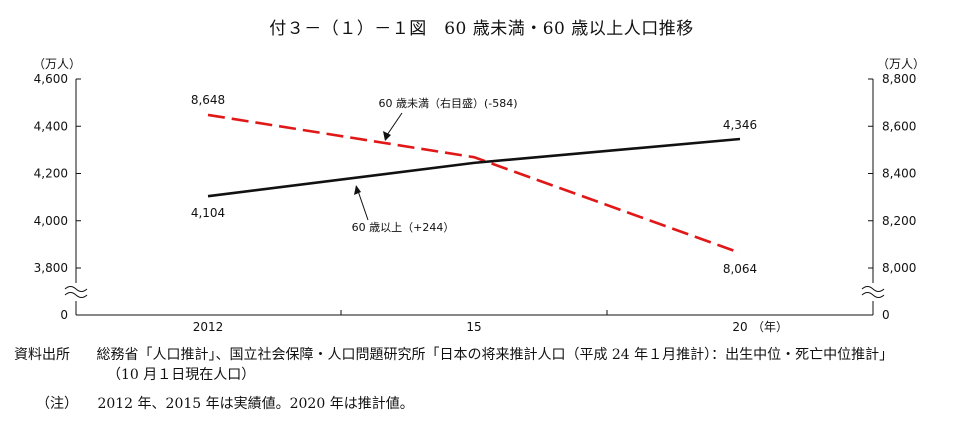 The width and height of the screenshot is (963, 425). I want to click on x-tick-label: 15, so click(473, 327).